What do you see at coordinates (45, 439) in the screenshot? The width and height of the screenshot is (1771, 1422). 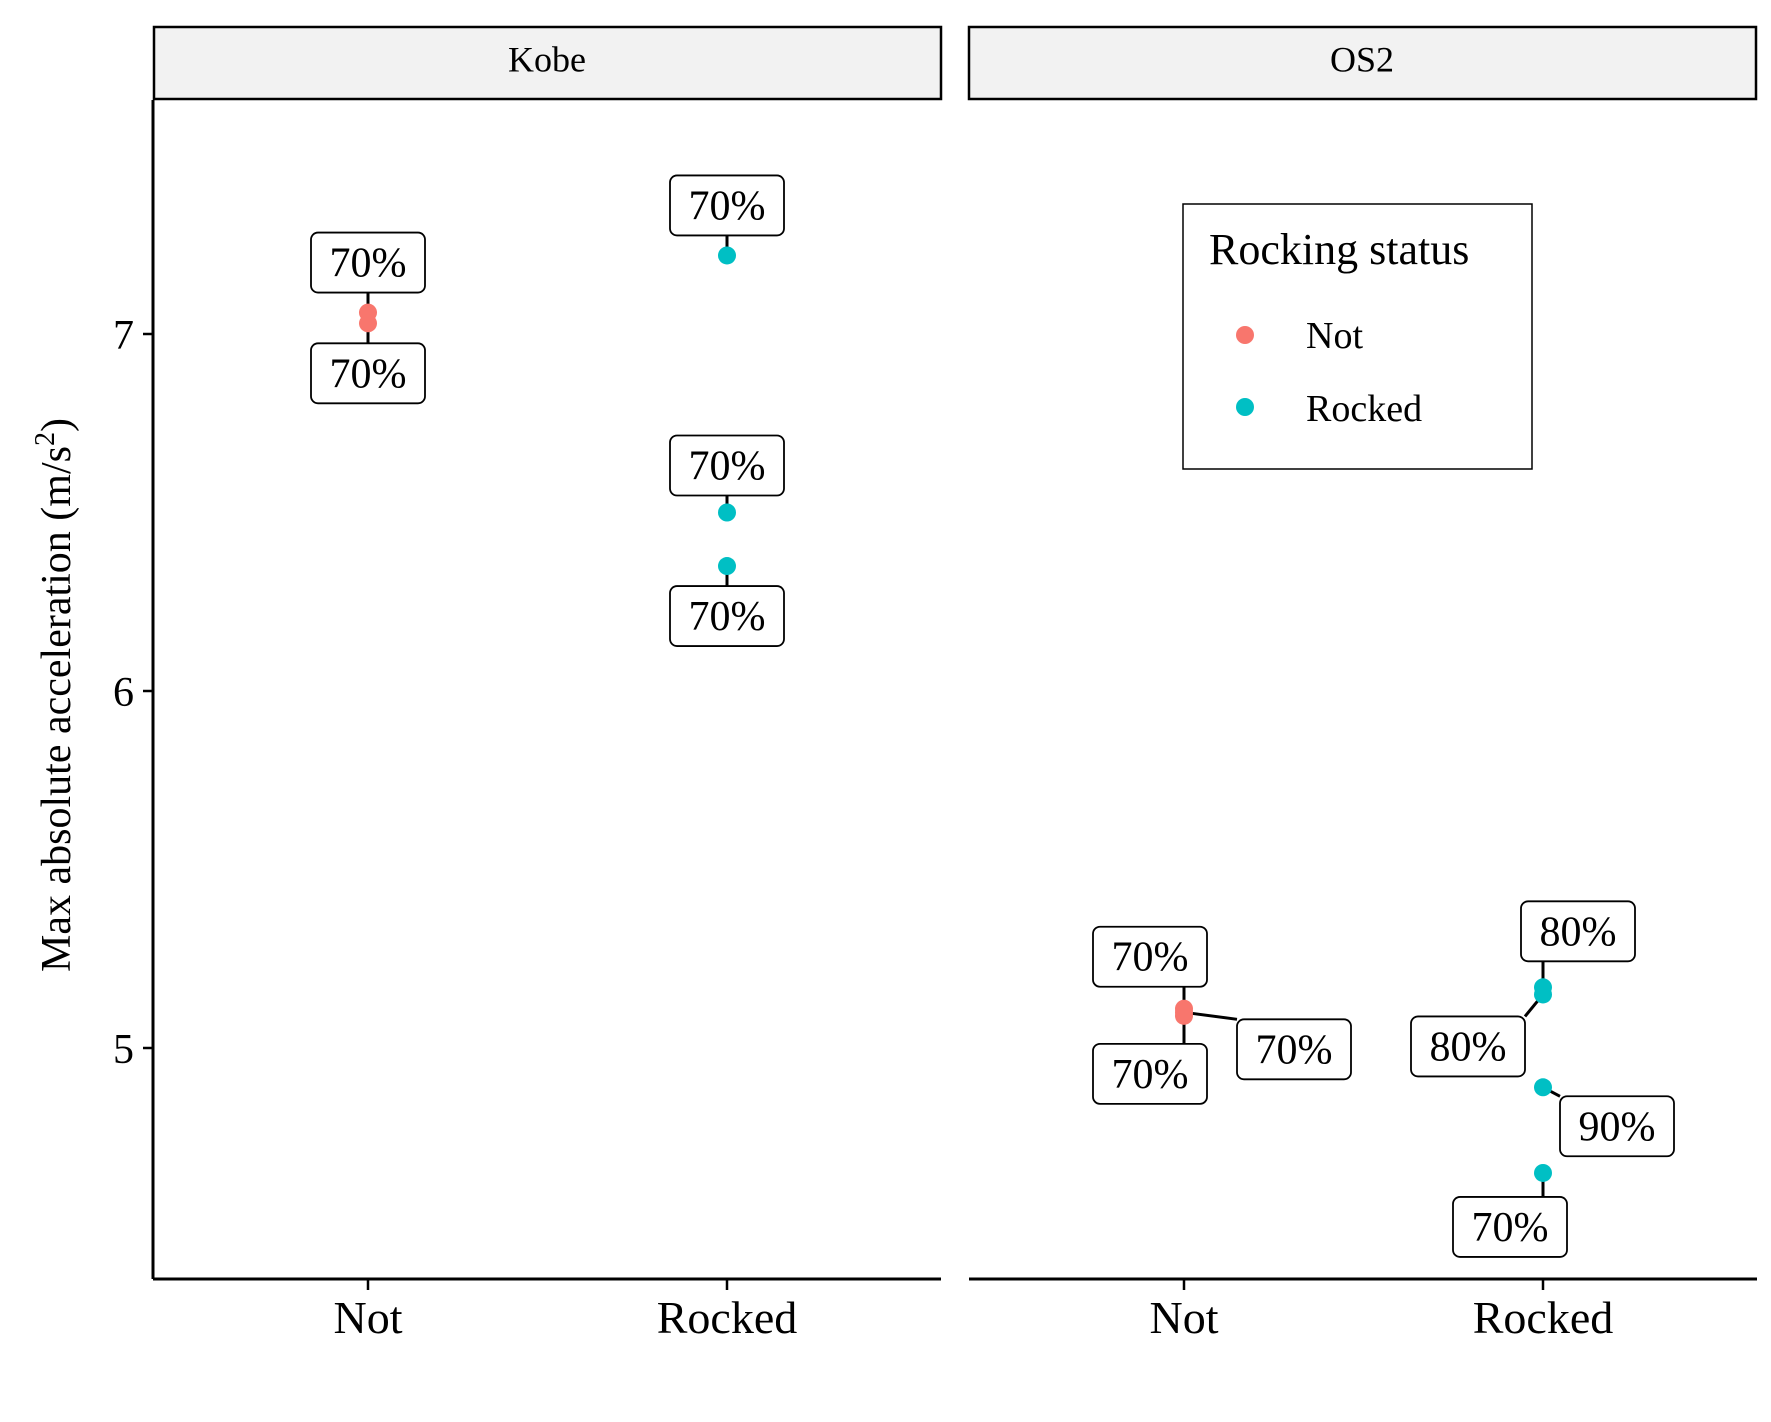 I see `y-axis-title-superscript: 2` at bounding box center [45, 439].